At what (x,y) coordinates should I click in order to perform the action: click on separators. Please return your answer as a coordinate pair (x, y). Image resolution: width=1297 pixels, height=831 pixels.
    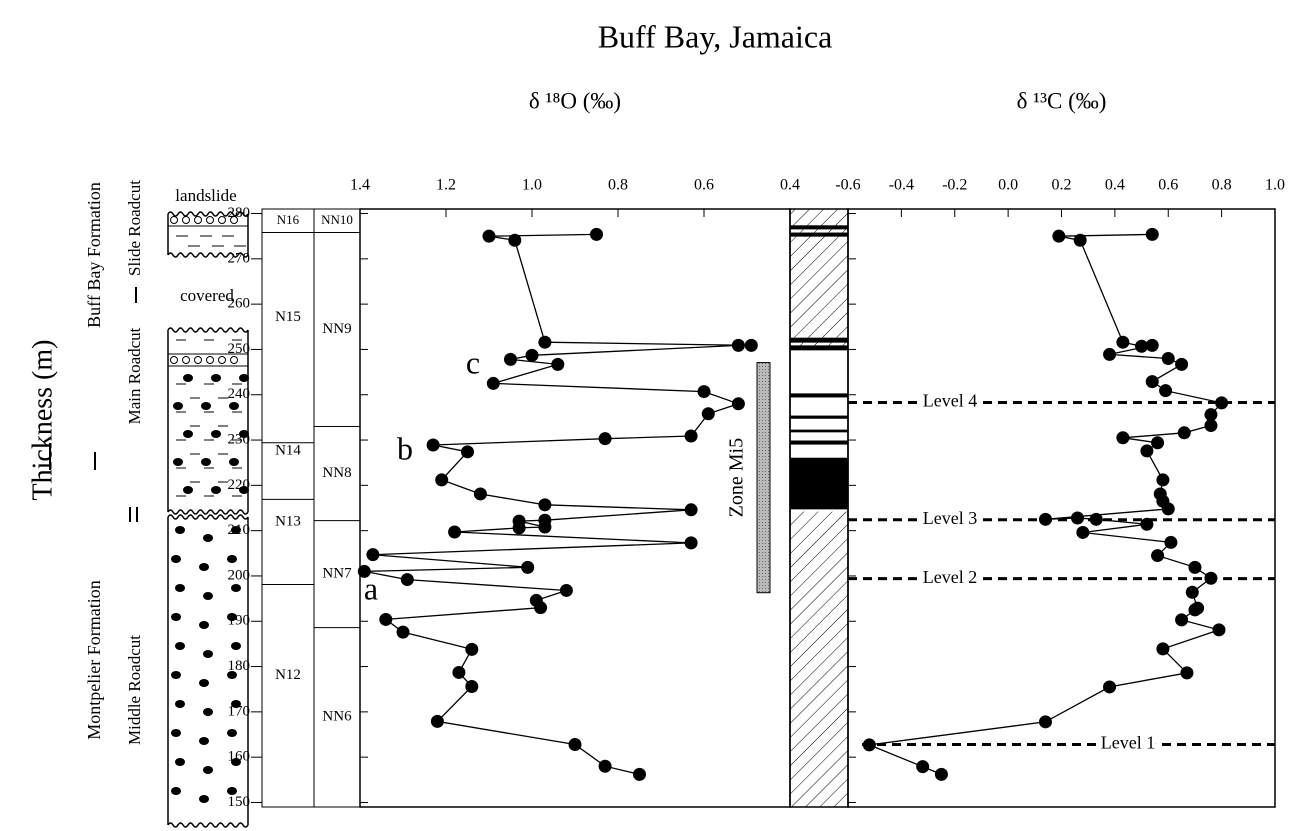
    Looking at the image, I should click on (93, 404).